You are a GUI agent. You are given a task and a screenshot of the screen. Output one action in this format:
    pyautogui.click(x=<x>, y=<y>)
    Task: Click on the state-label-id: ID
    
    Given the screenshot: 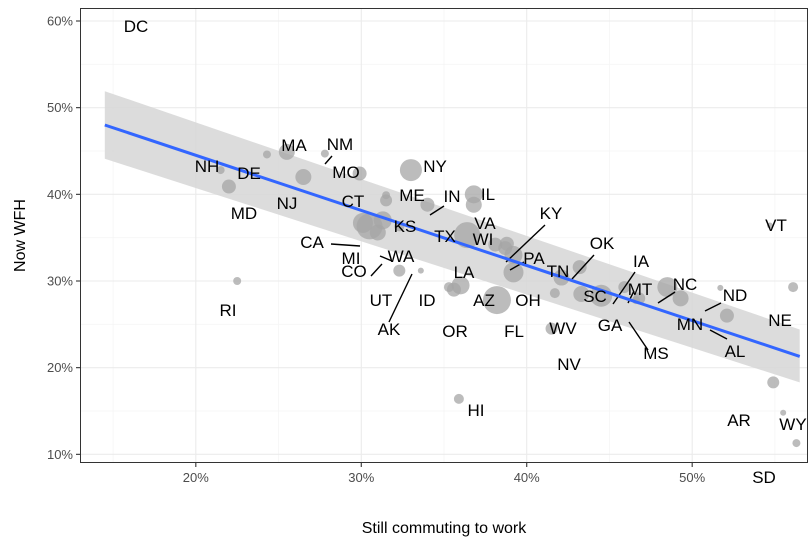 What is the action you would take?
    pyautogui.click(x=427, y=300)
    